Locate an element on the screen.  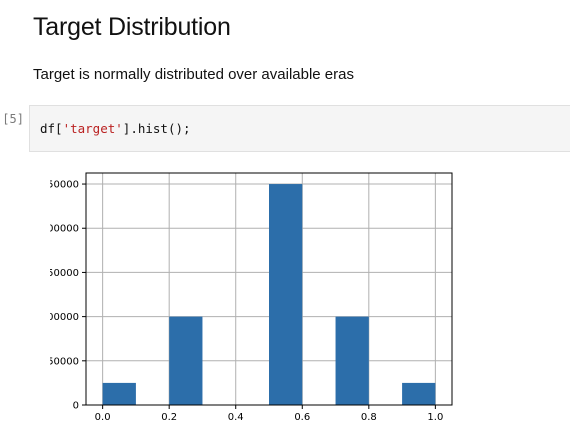
x-tick-label: 0.4 is located at coordinates (236, 417).